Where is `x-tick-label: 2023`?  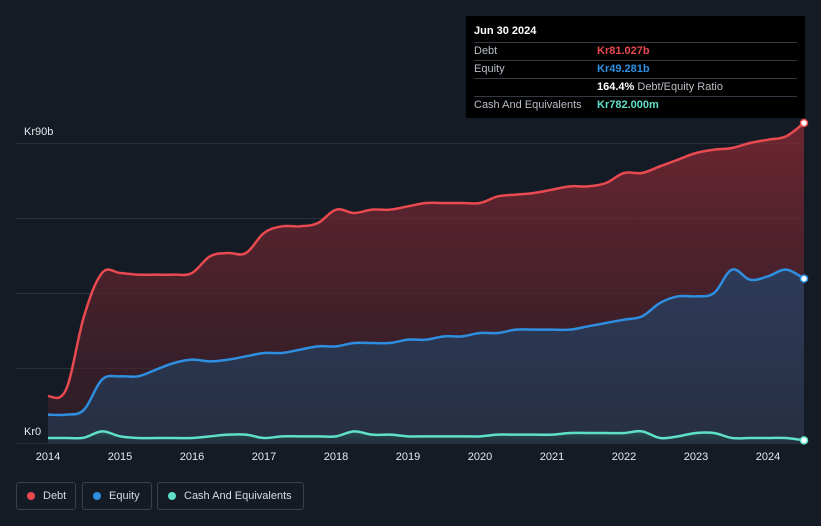
x-tick-label: 2023 is located at coordinates (696, 457).